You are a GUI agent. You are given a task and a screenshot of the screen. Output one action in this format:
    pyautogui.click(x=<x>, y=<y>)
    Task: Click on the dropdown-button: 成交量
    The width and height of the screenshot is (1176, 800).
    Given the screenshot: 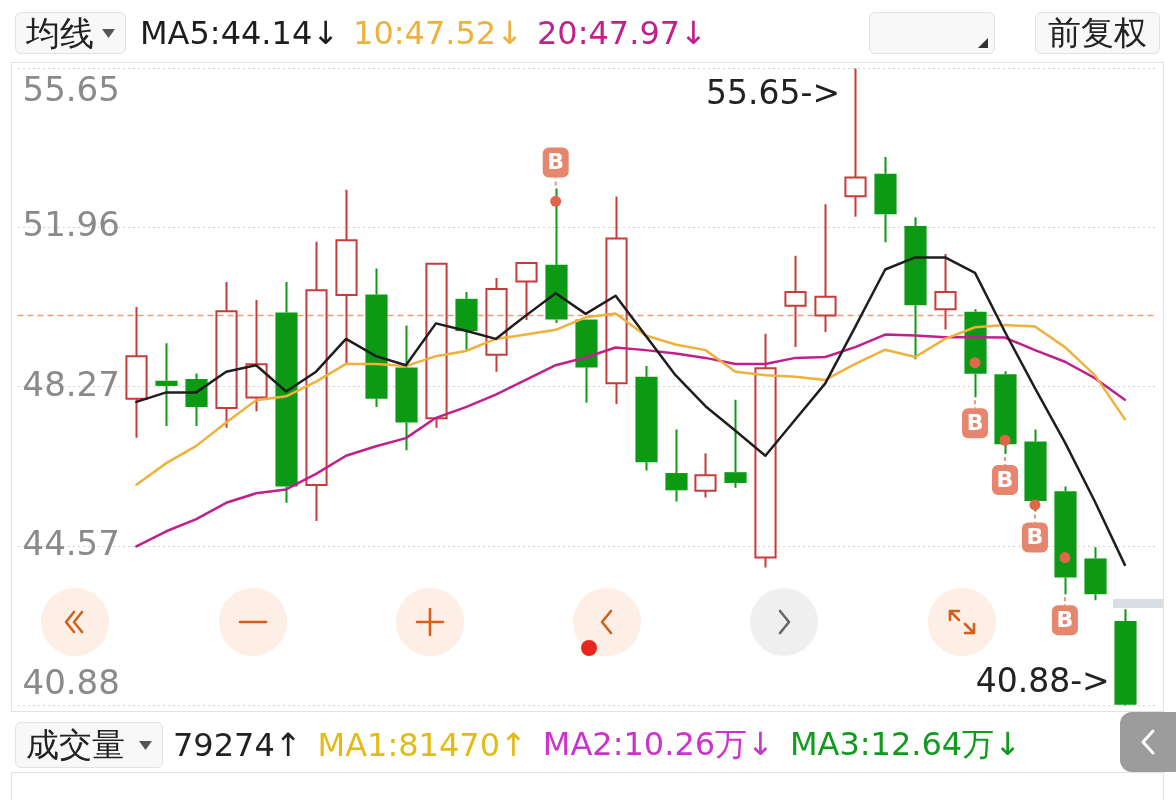 What is the action you would take?
    pyautogui.click(x=89, y=745)
    